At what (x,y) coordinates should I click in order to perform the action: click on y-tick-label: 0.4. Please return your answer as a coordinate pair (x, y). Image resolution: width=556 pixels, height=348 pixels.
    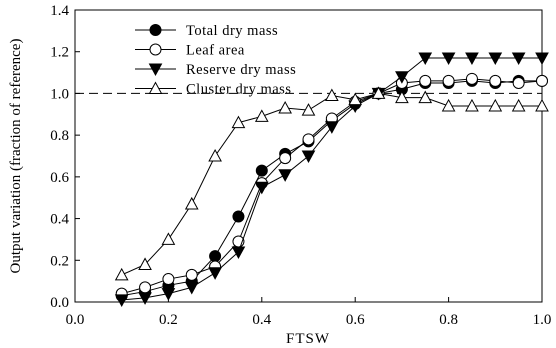
    Looking at the image, I should click on (59, 220).